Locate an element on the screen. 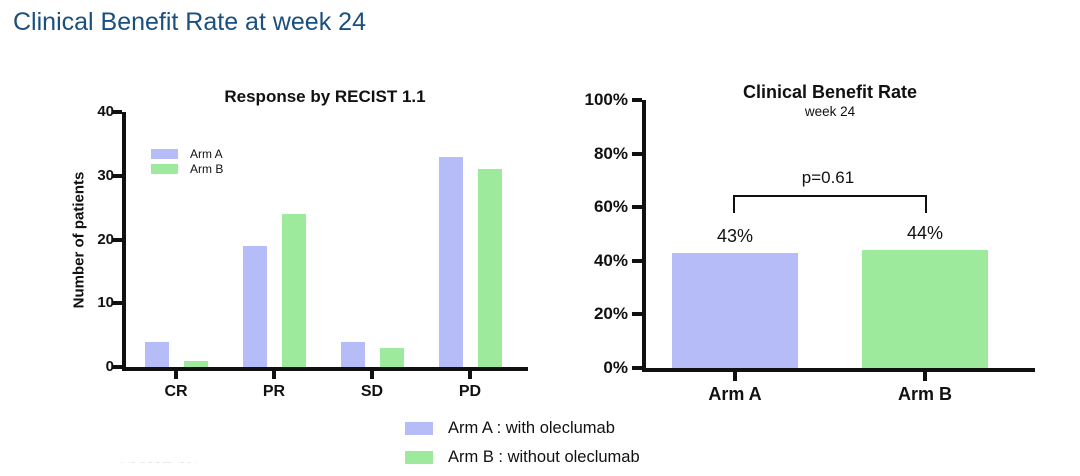 This screenshot has width=1080, height=476. bar-arm-a is located at coordinates (735, 310).